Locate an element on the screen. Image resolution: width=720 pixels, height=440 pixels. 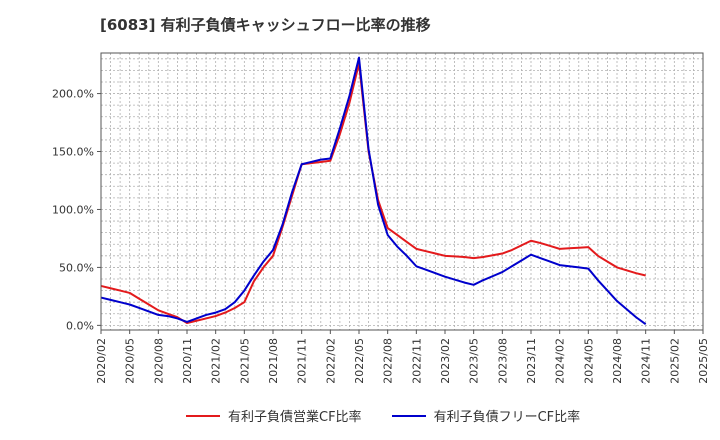
x-tick-label: 2025/05 is located at coordinates (703, 361).